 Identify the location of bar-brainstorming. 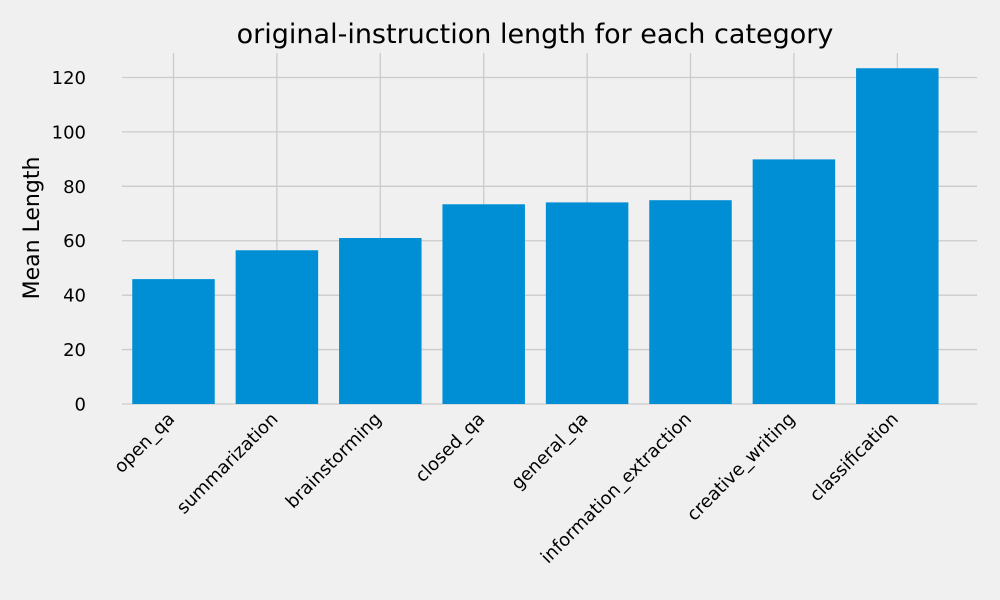
(380, 321).